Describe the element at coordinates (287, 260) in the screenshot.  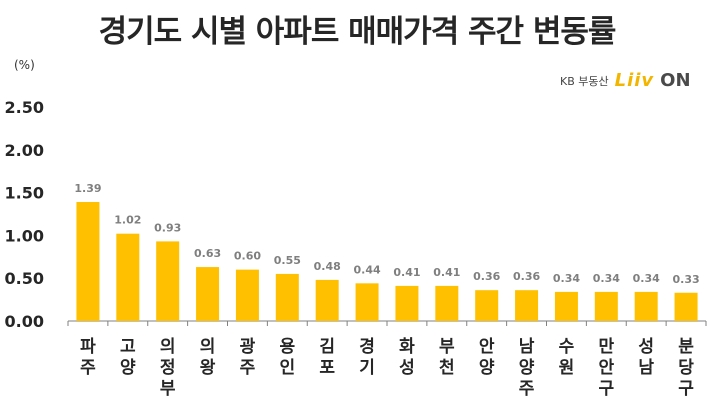
I see `data-label: 0.55` at that location.